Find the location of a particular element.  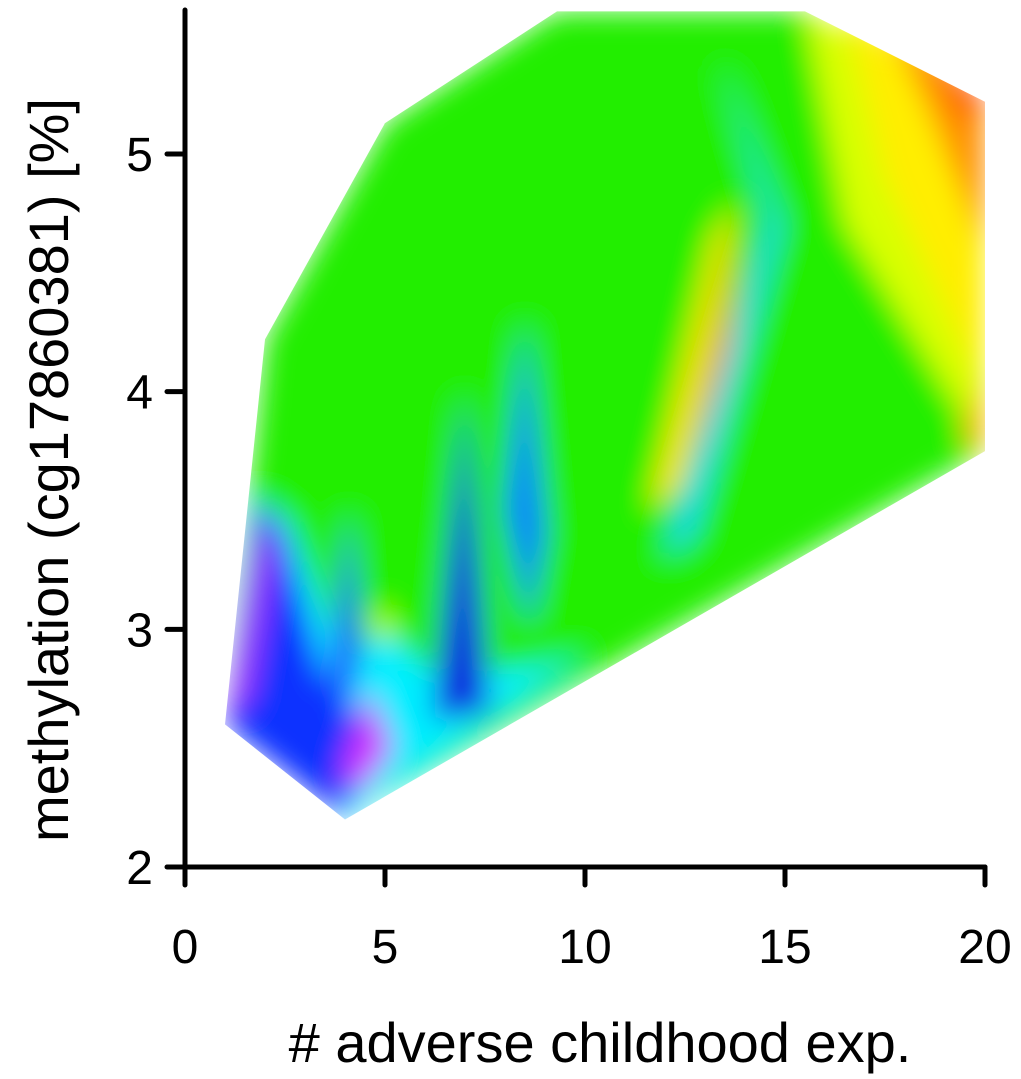

x-tick-label-5: 5 is located at coordinates (385, 947).